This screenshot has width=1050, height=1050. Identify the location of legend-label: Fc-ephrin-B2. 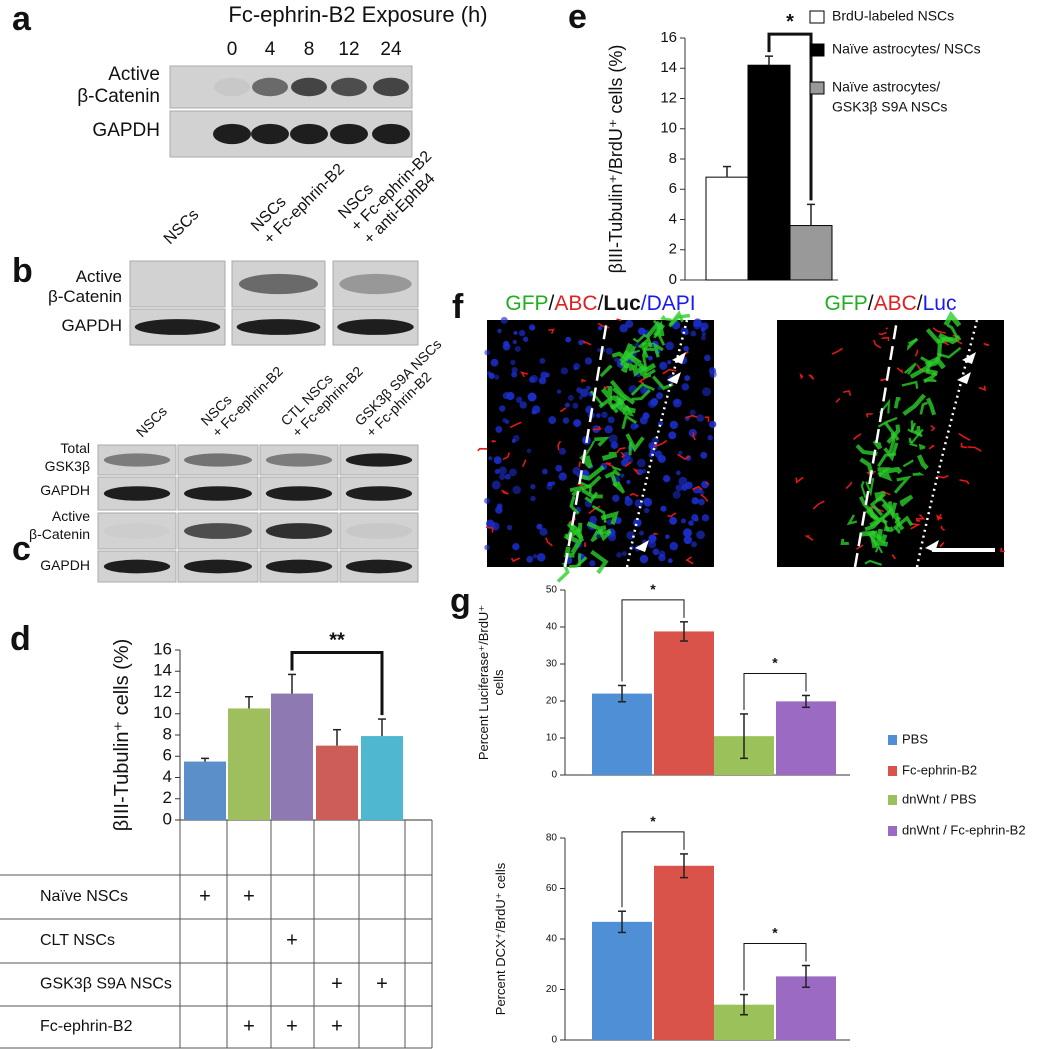
(939, 769).